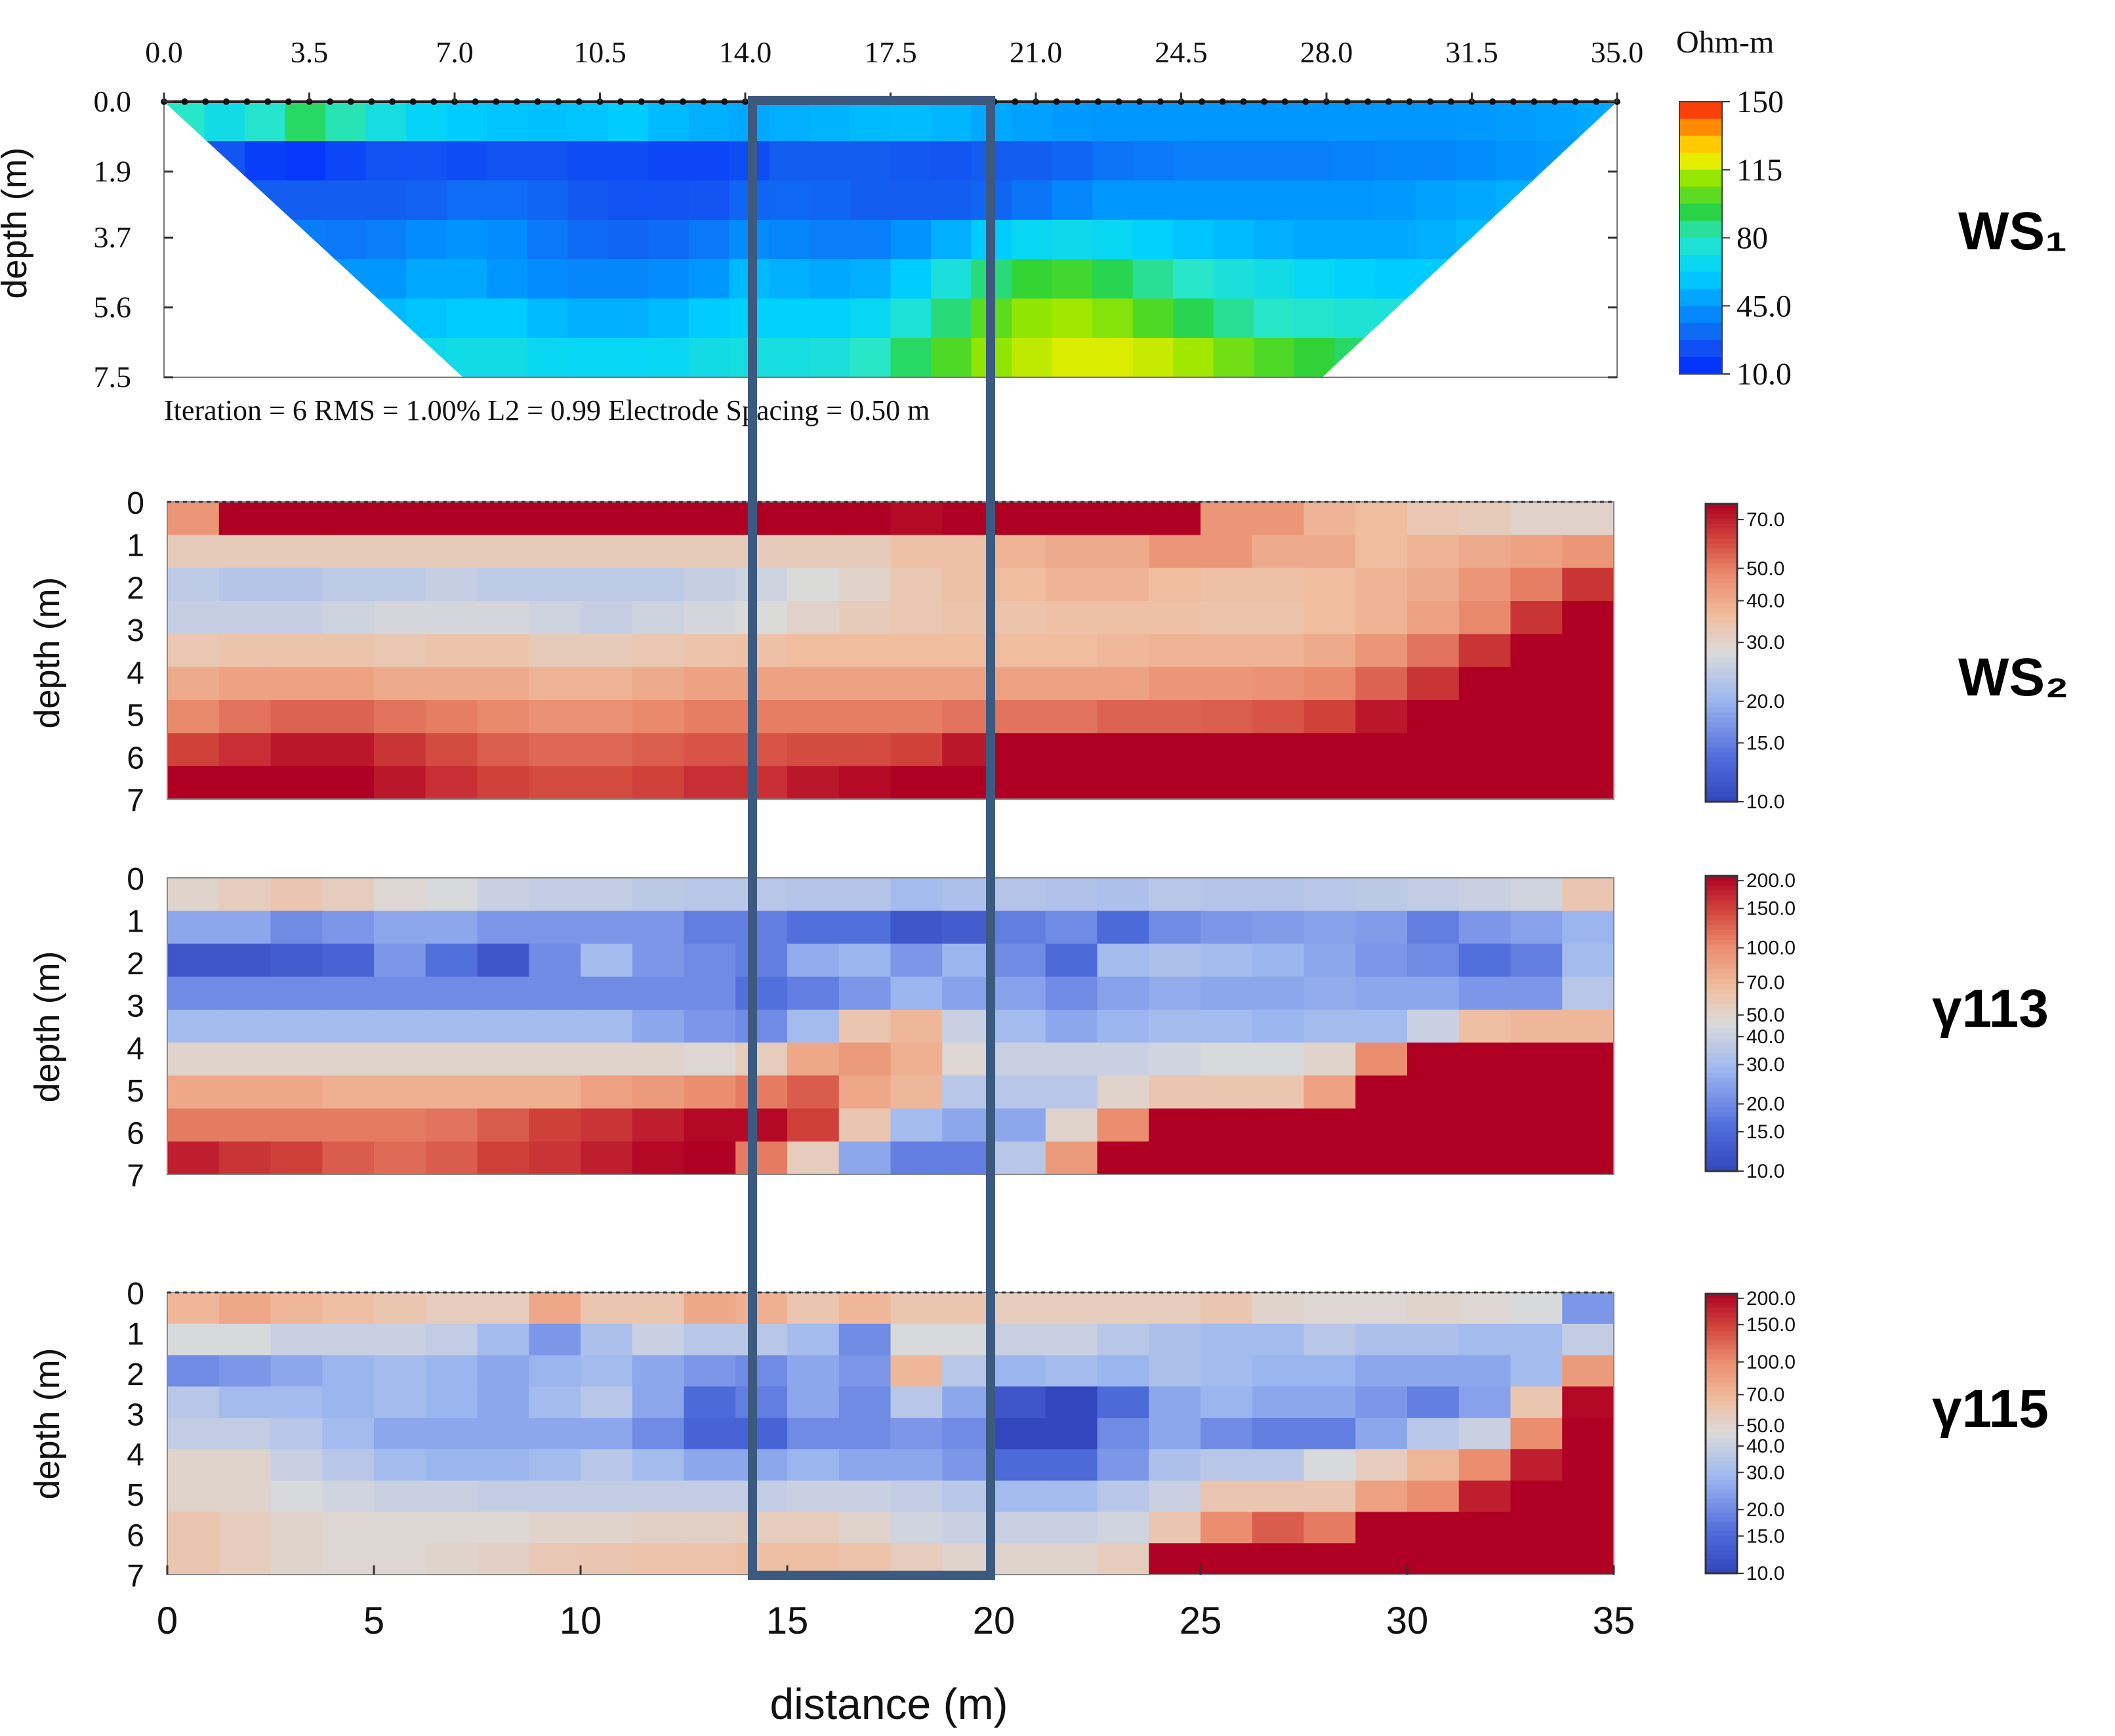 Image resolution: width=2115 pixels, height=1736 pixels. Describe the element at coordinates (1771, 948) in the screenshot. I see `y113-colorbar-tick-label: 100.0` at that location.